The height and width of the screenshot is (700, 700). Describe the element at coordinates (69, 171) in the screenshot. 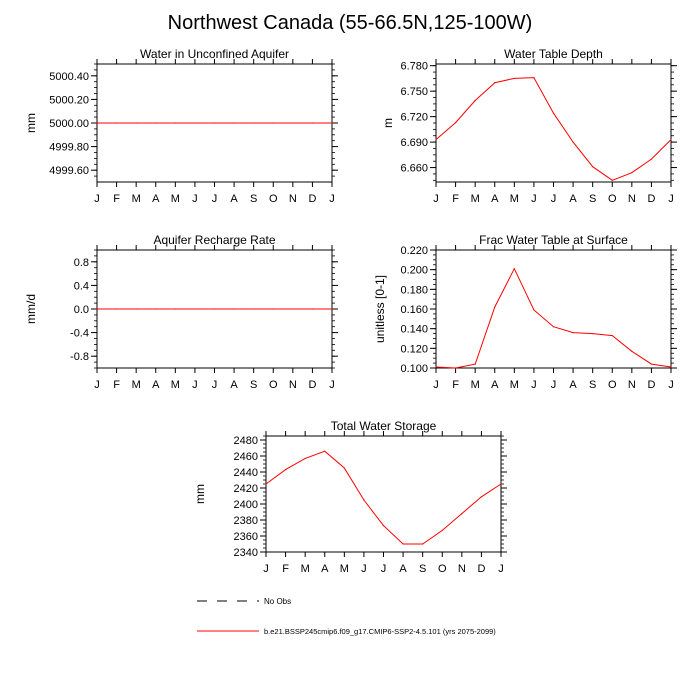

I see `y-tick-label: 4999.60` at that location.